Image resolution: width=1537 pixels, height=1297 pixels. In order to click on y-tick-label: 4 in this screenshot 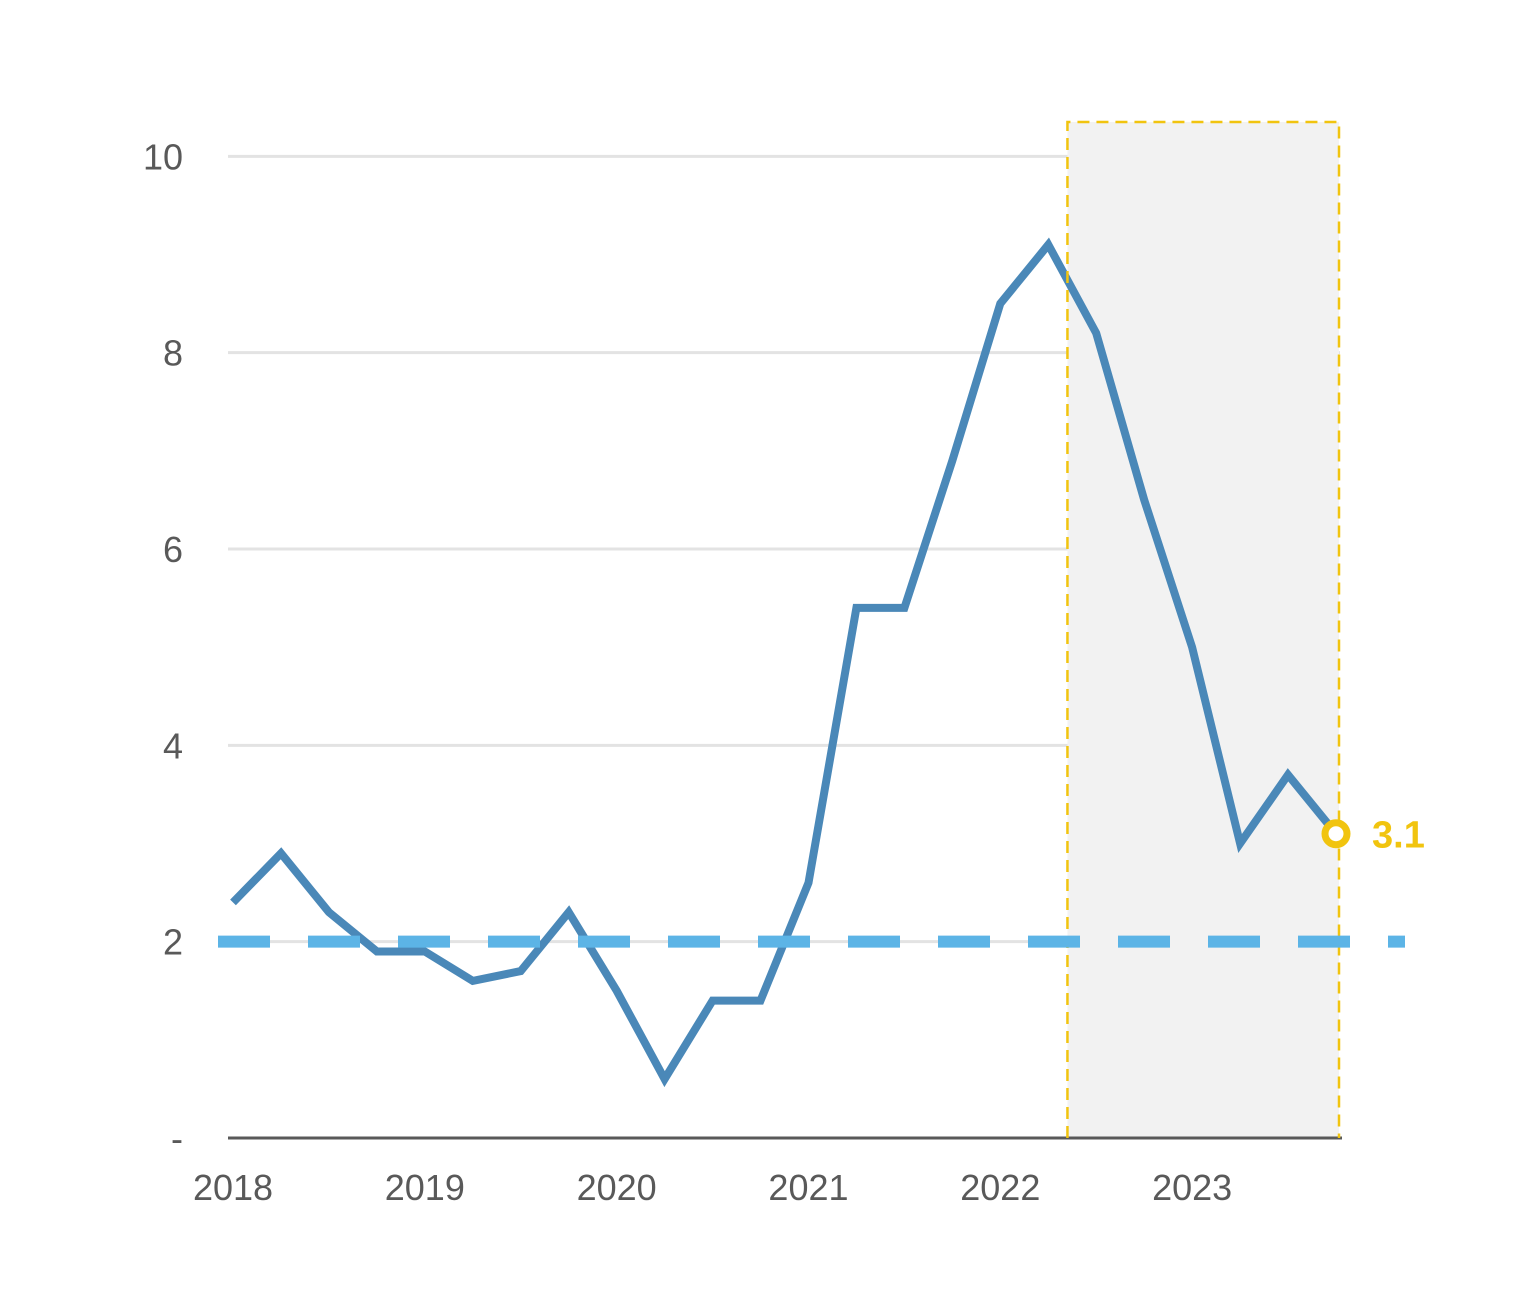, I will do `click(173, 745)`.